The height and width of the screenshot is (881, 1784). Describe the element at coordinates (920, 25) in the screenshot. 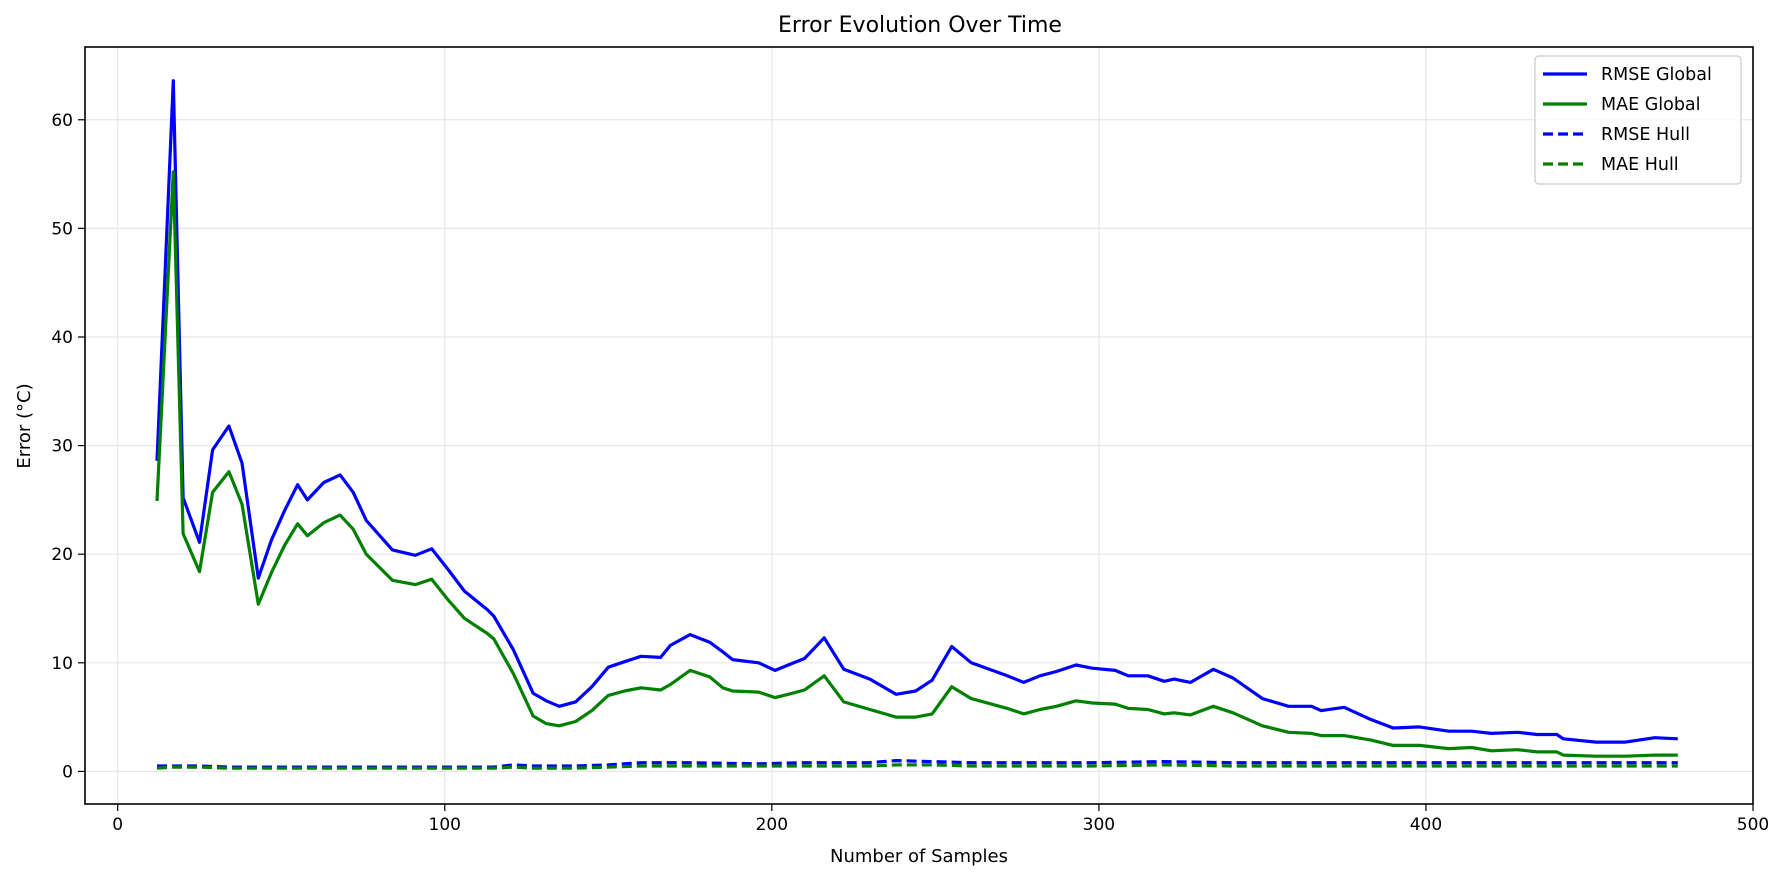

I see `chart-title: Error Evolution Over Time` at that location.